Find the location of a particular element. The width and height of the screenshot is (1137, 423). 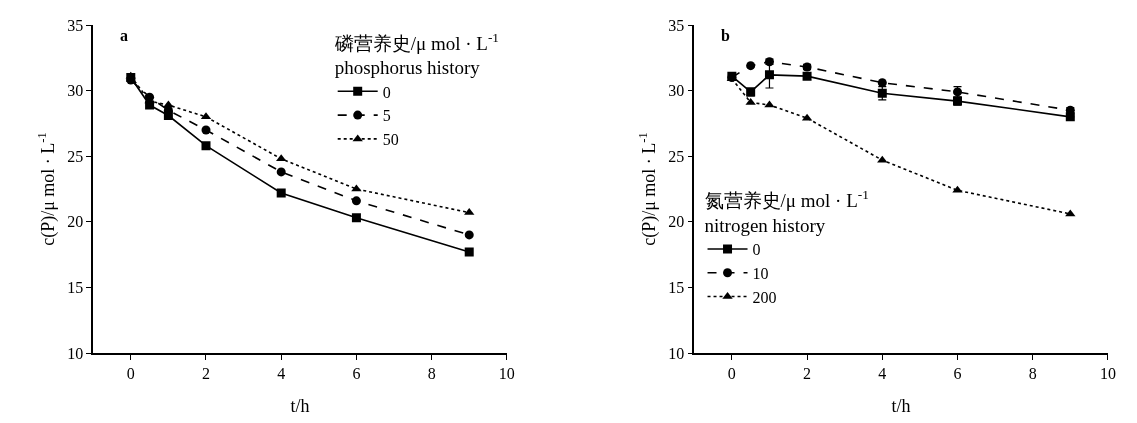

legend-title: 磷营养史/μ mol · L$^{-1}$ phosphorus history is located at coordinates (416, 54).